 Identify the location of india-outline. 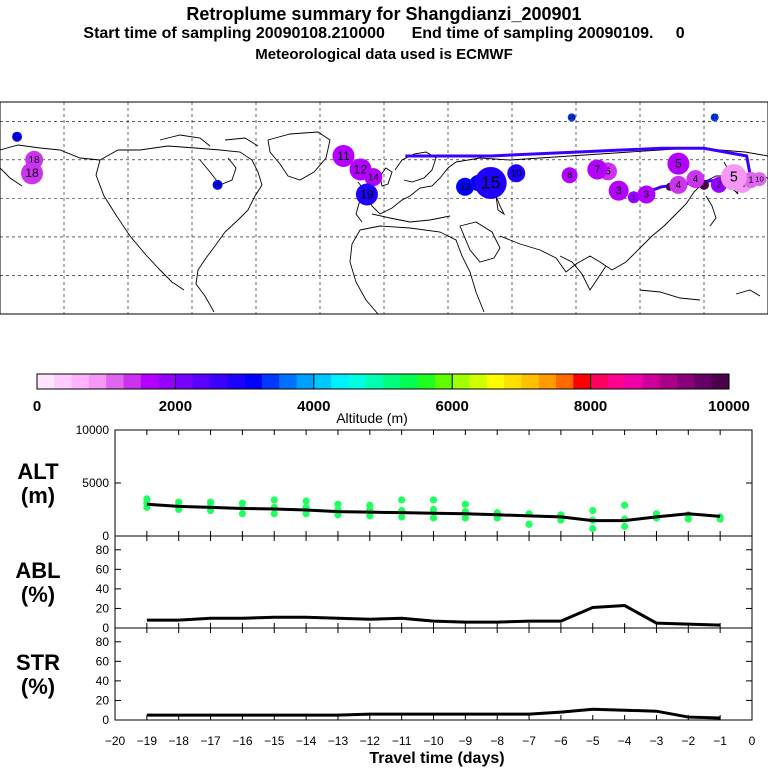
(583, 273).